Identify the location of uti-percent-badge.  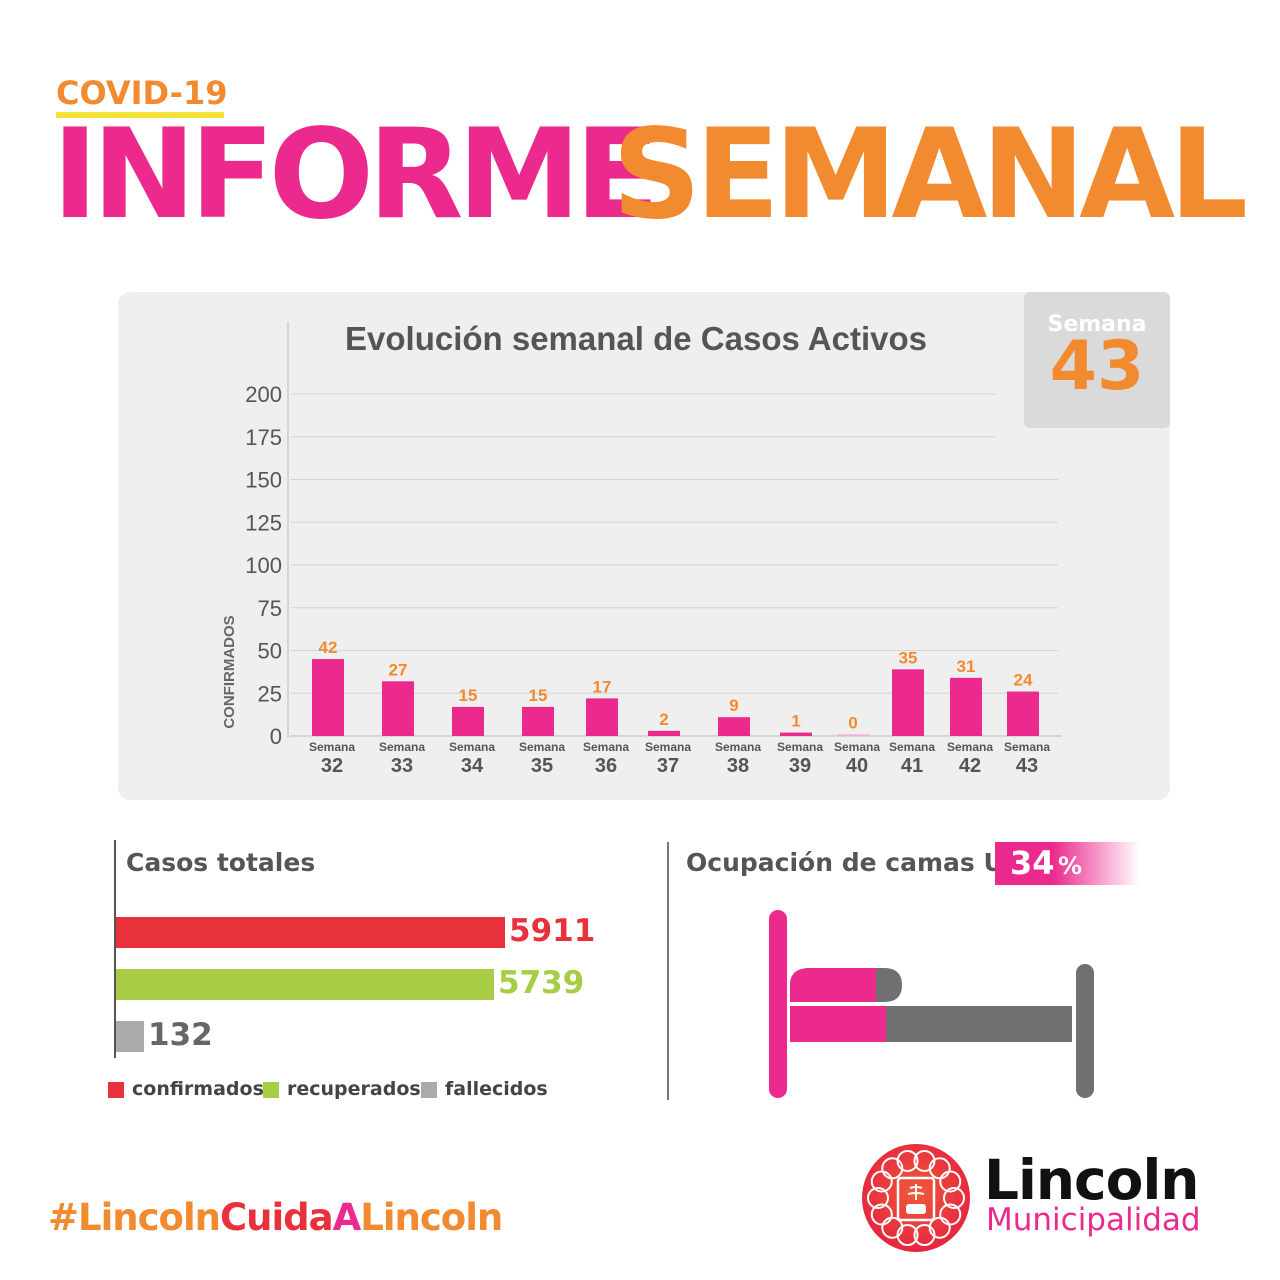
(1067, 863).